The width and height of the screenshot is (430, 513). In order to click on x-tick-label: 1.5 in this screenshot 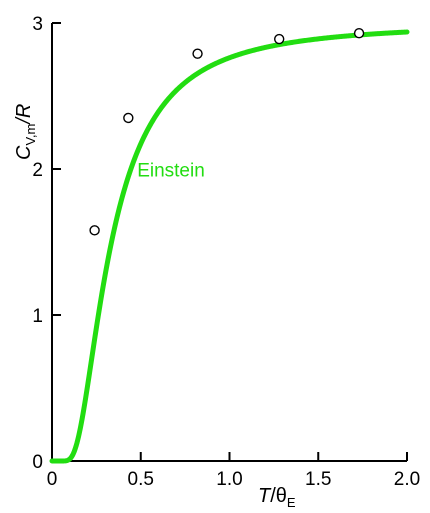, I will do `click(318, 479)`.